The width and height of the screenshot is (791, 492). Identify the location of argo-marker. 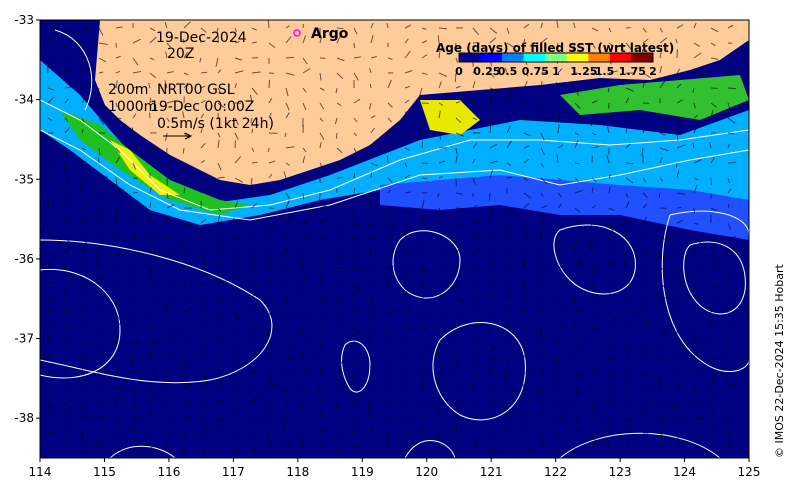
(297, 33).